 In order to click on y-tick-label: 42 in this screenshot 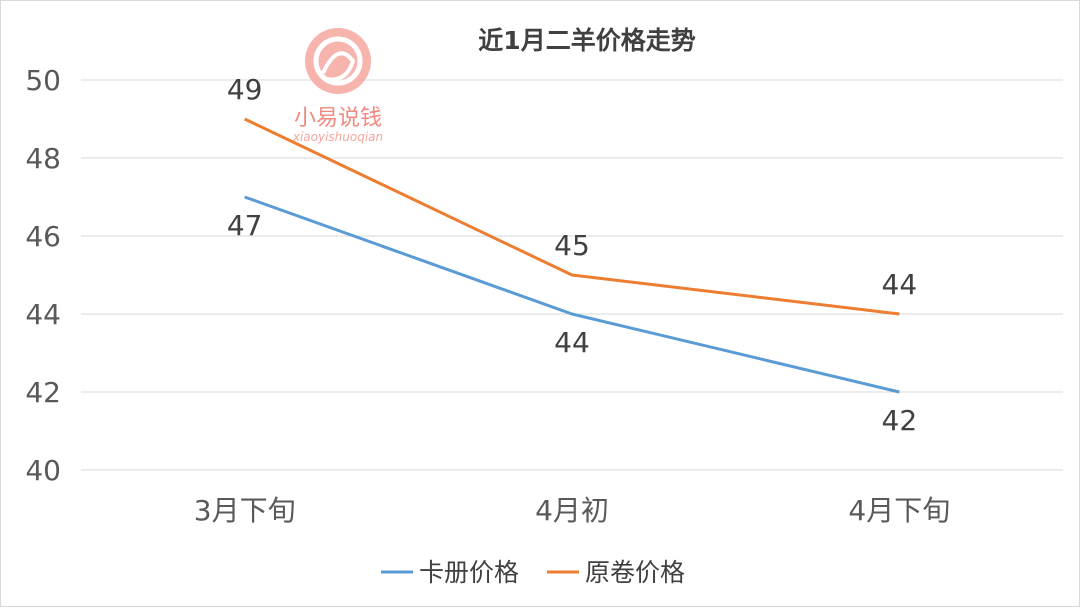, I will do `click(43, 392)`.